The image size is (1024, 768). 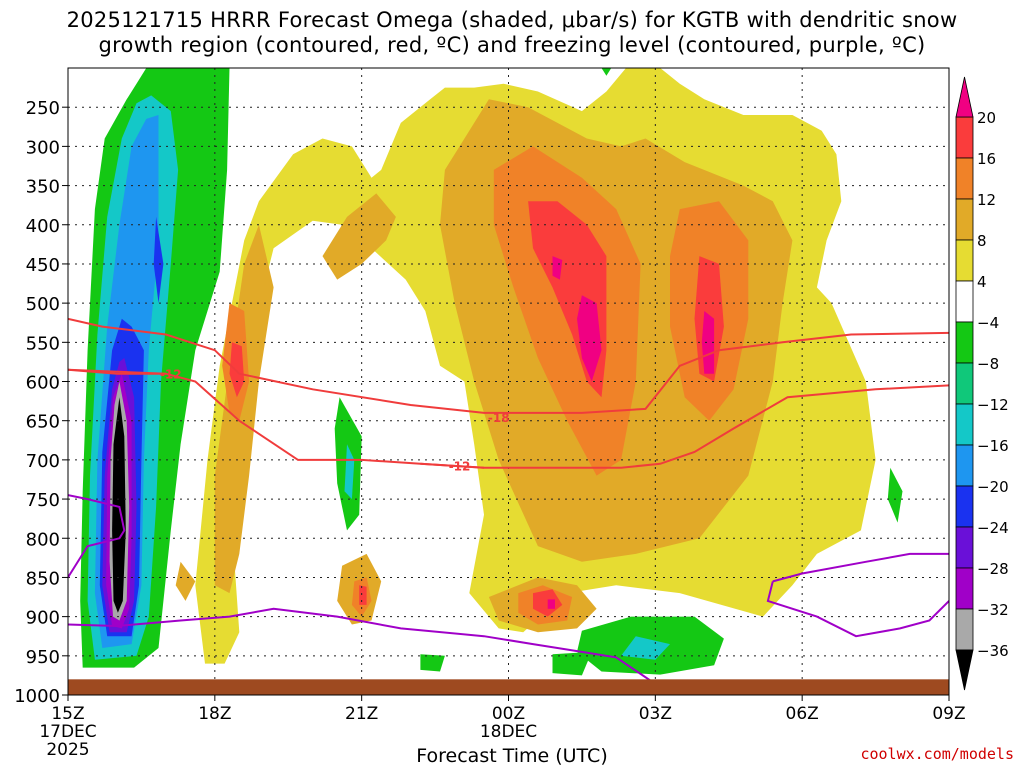 What do you see at coordinates (993, 405) in the screenshot?
I see `colorbar-label: −12` at bounding box center [993, 405].